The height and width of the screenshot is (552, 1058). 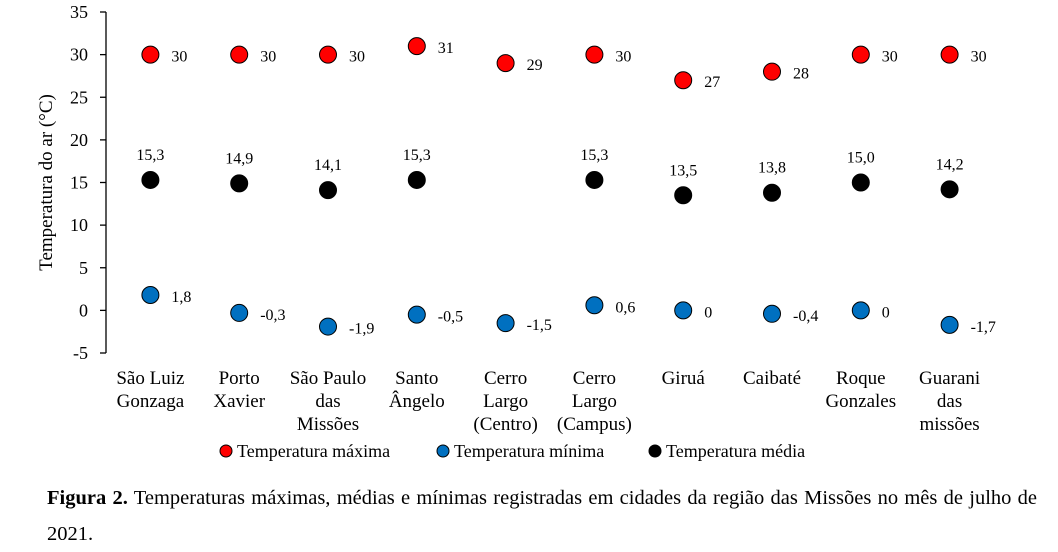 I want to click on legend-item: Temperatura média, so click(x=726, y=451).